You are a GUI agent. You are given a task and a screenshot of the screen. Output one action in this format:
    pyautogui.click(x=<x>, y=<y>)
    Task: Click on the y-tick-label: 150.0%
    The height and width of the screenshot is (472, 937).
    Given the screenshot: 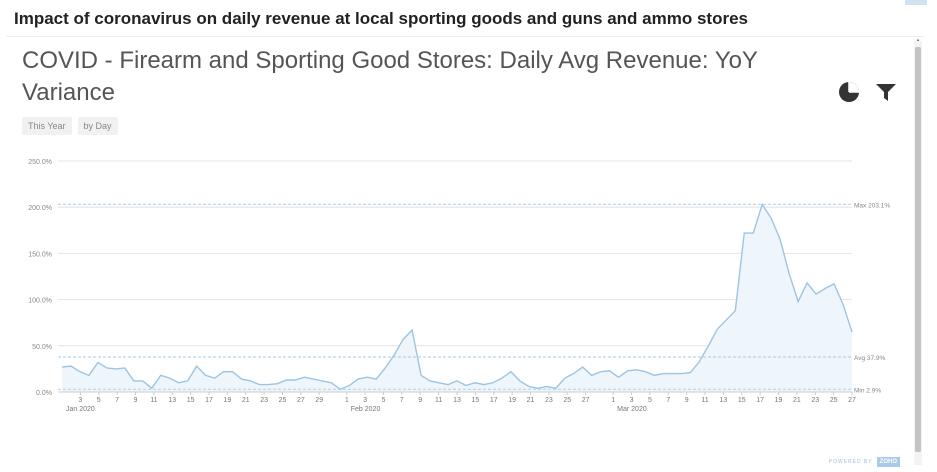 What is the action you would take?
    pyautogui.click(x=40, y=254)
    